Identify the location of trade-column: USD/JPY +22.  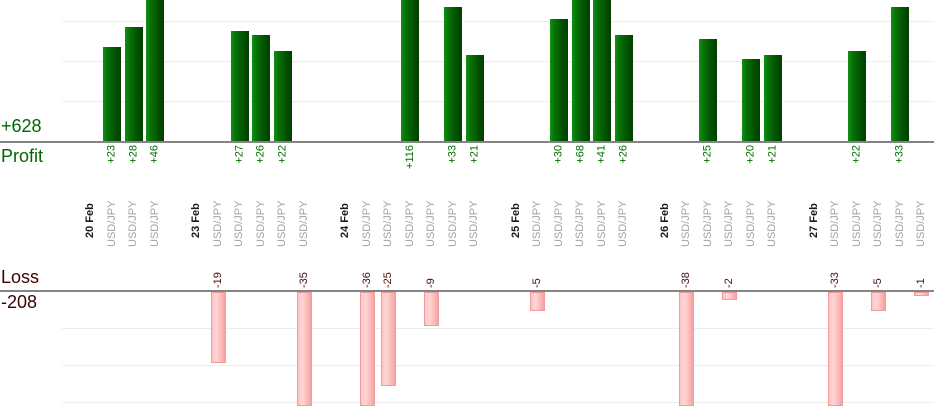
(283, 210).